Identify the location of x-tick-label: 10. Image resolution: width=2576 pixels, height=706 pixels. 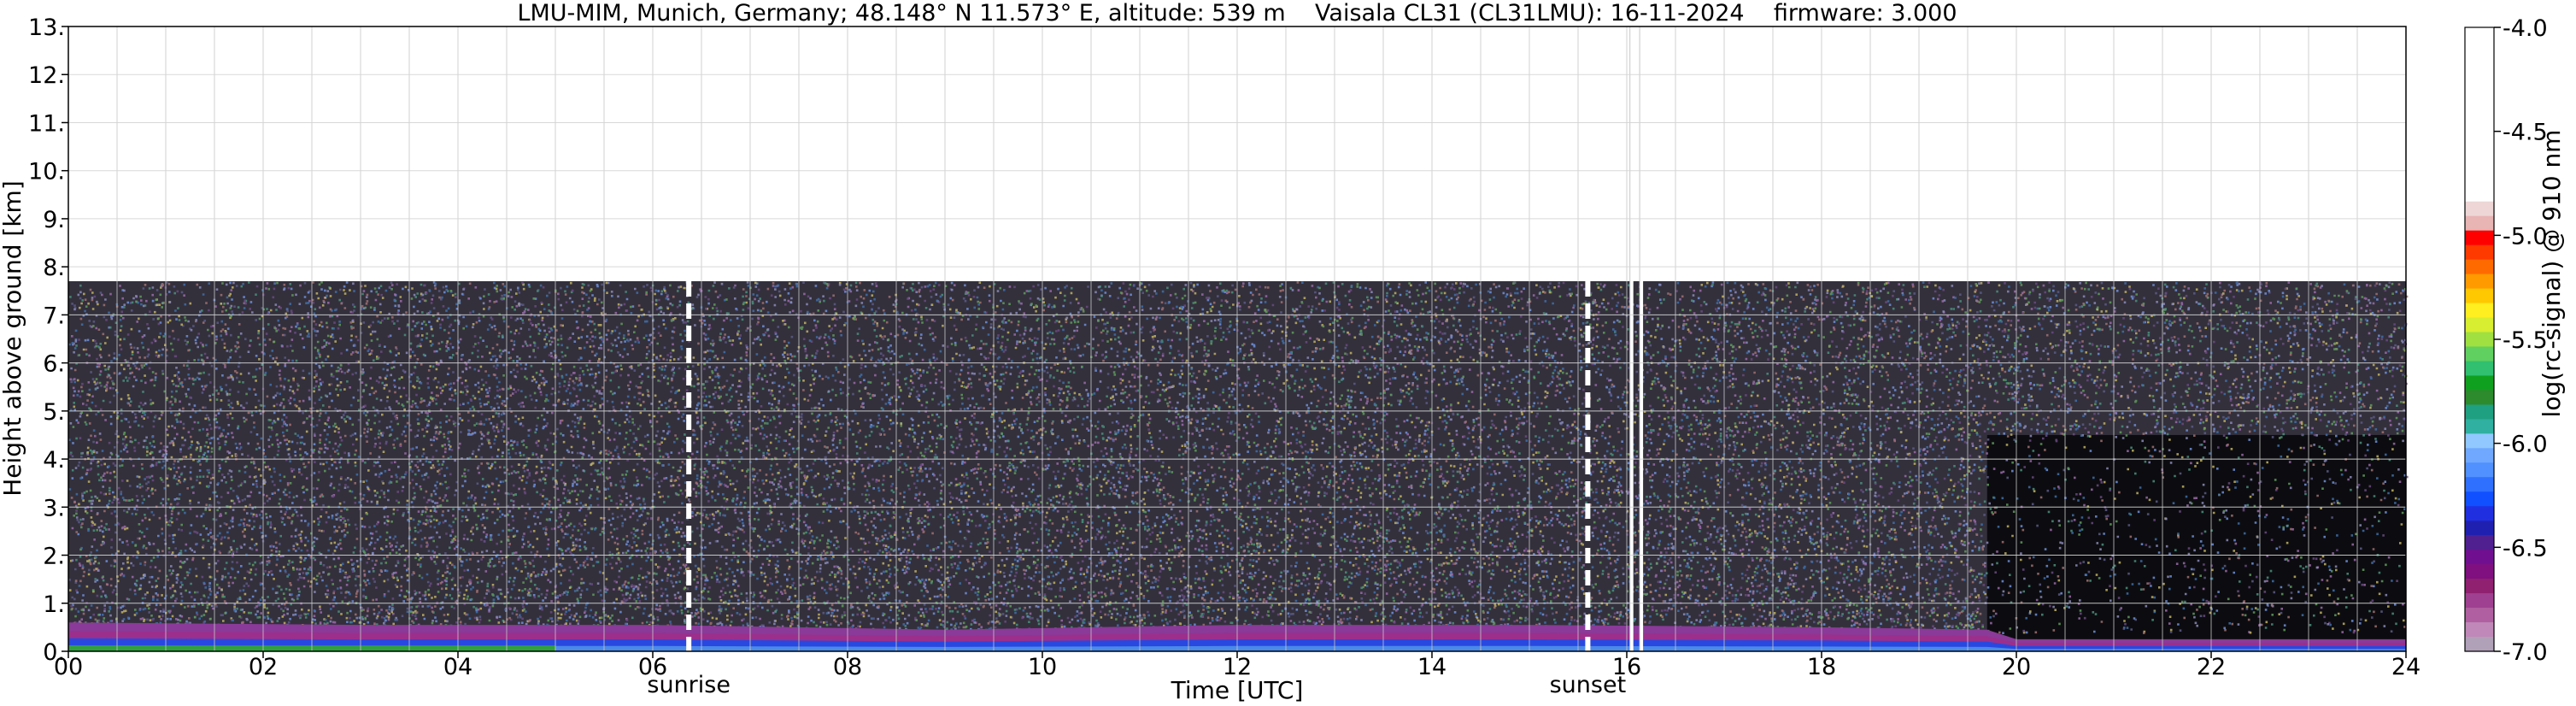
(1042, 667).